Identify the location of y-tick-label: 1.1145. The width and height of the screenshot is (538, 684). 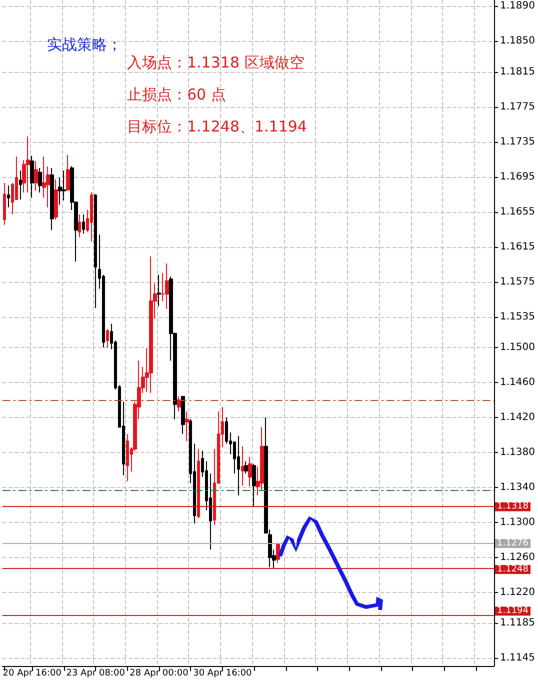
(518, 658).